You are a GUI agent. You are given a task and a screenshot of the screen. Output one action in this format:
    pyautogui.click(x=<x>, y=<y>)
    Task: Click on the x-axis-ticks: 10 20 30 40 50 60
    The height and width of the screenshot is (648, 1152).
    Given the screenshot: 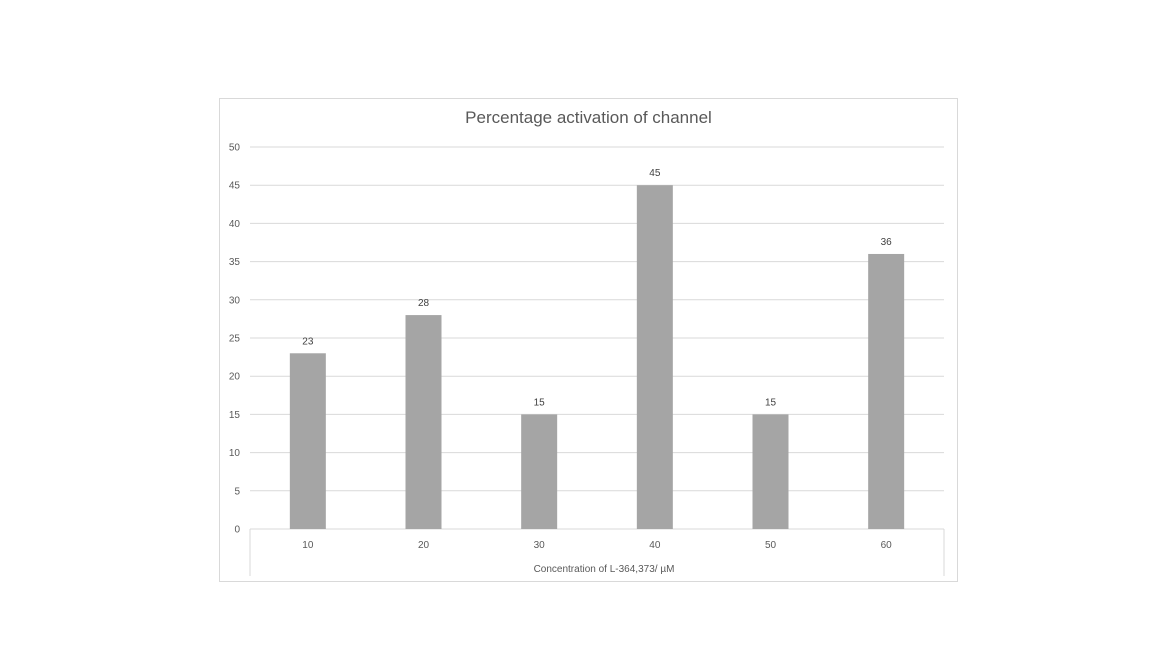 What is the action you would take?
    pyautogui.click(x=597, y=545)
    